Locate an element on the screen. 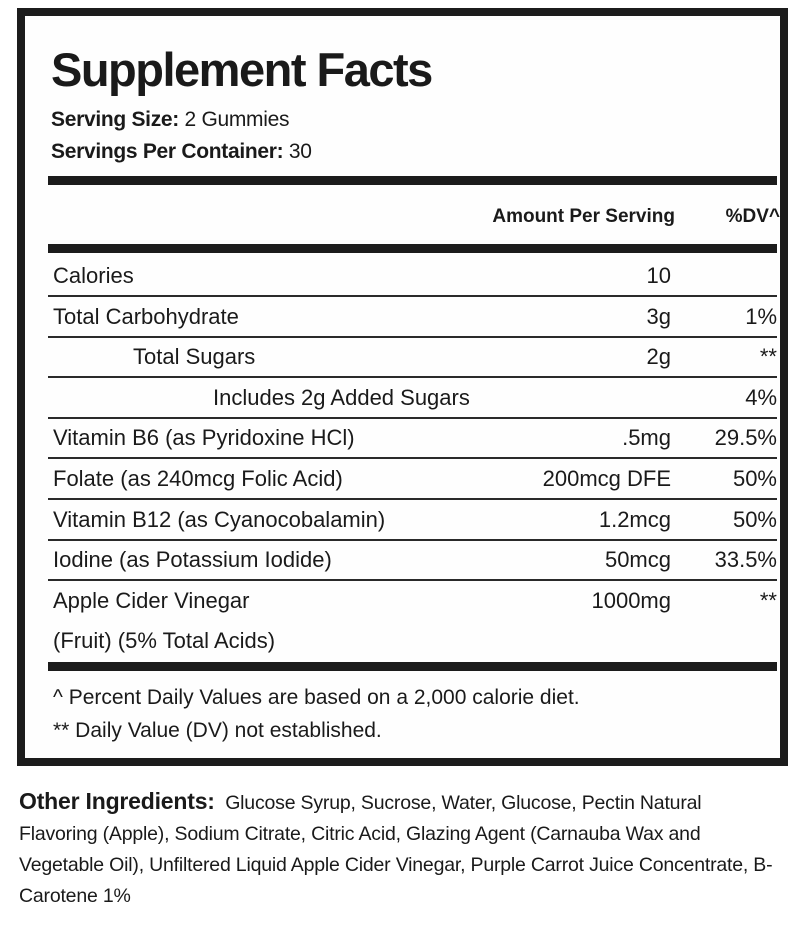 The height and width of the screenshot is (925, 795). servings-per-container: Servings Per Container: 30 is located at coordinates (181, 152).